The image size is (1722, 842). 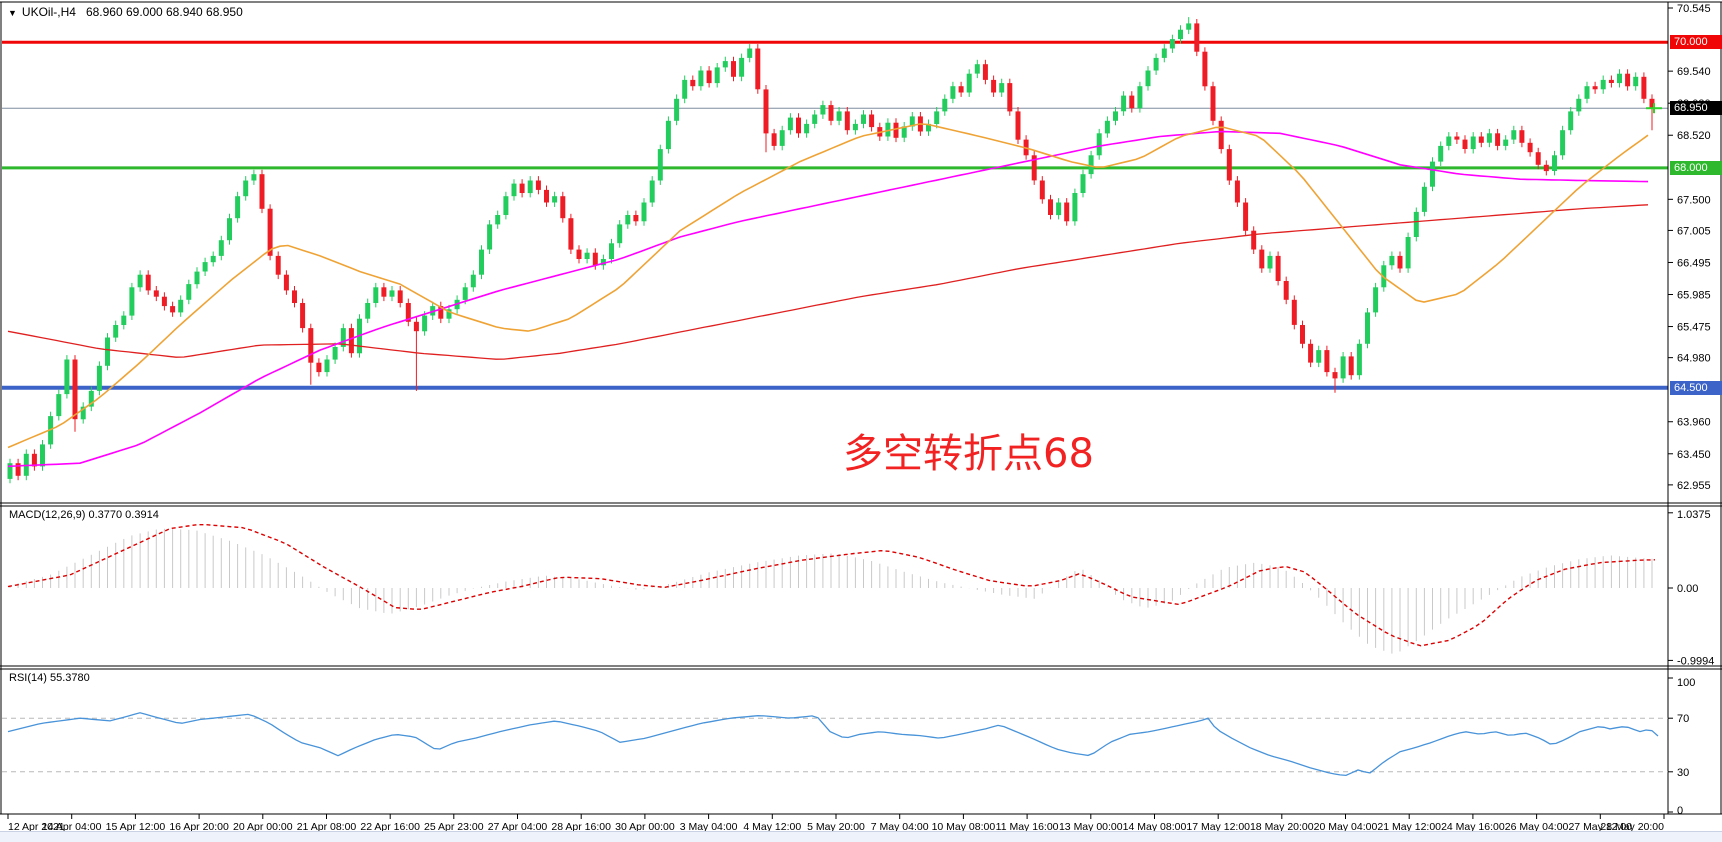 I want to click on svg-text: 28 May 20:00, so click(x=1632, y=827).